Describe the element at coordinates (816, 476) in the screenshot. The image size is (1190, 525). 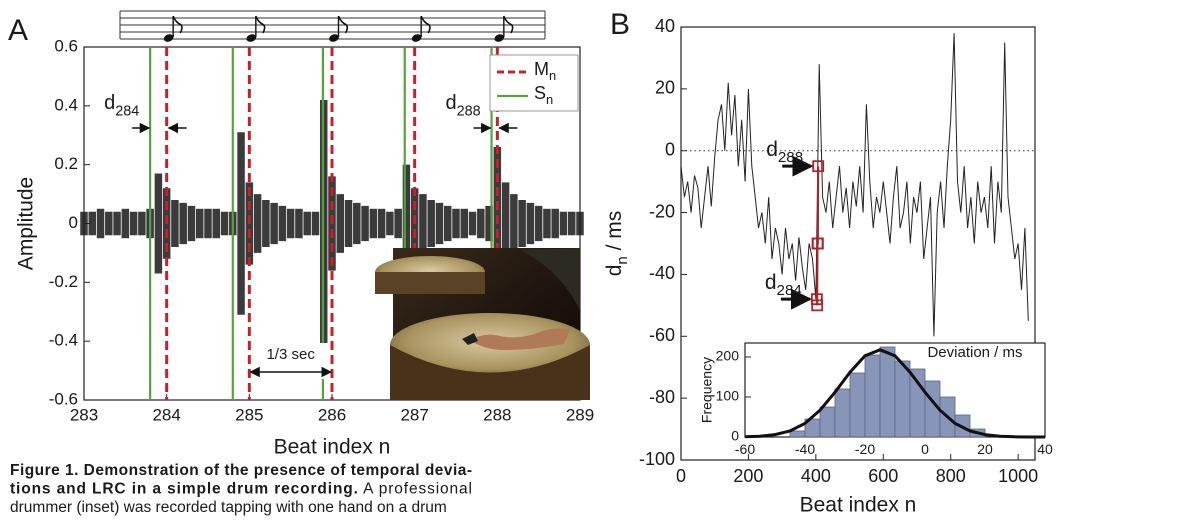
I see `x-tick-label: 400` at that location.